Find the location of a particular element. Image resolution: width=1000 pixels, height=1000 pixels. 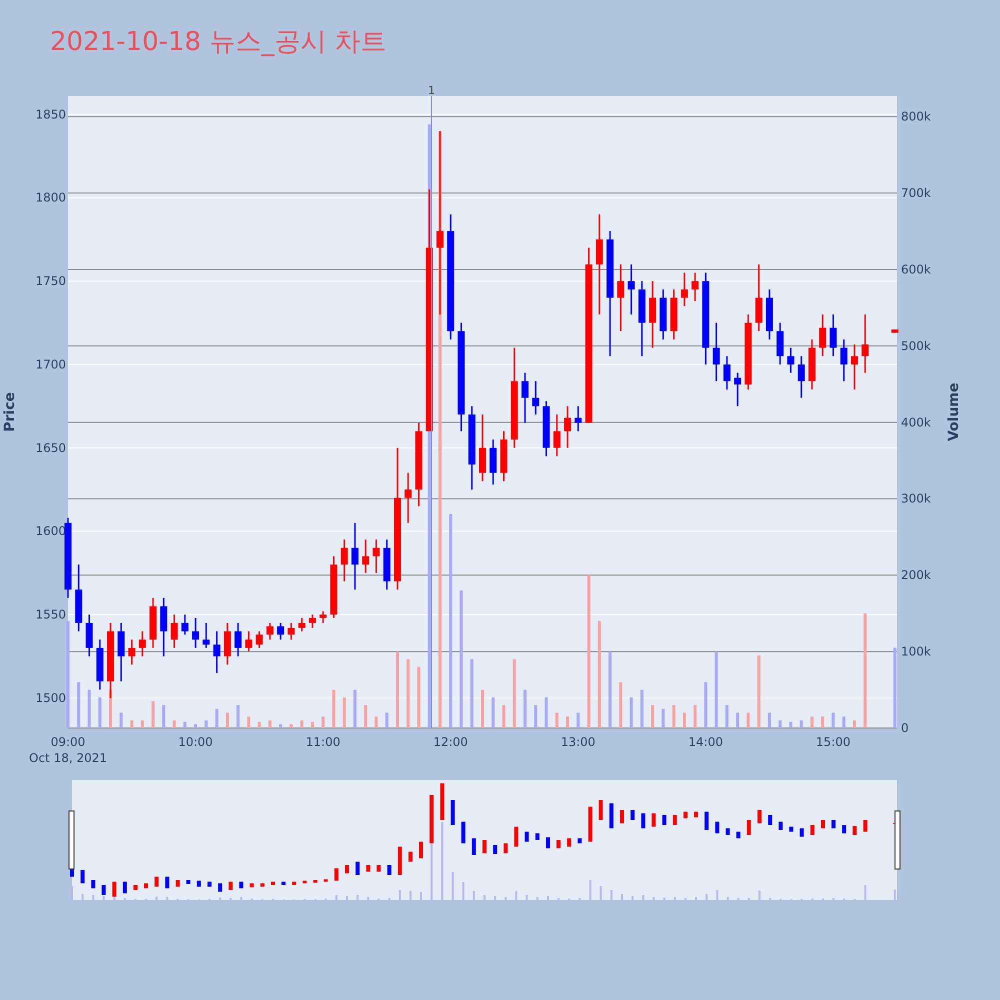

y2-tick-label: 300k is located at coordinates (916, 499).